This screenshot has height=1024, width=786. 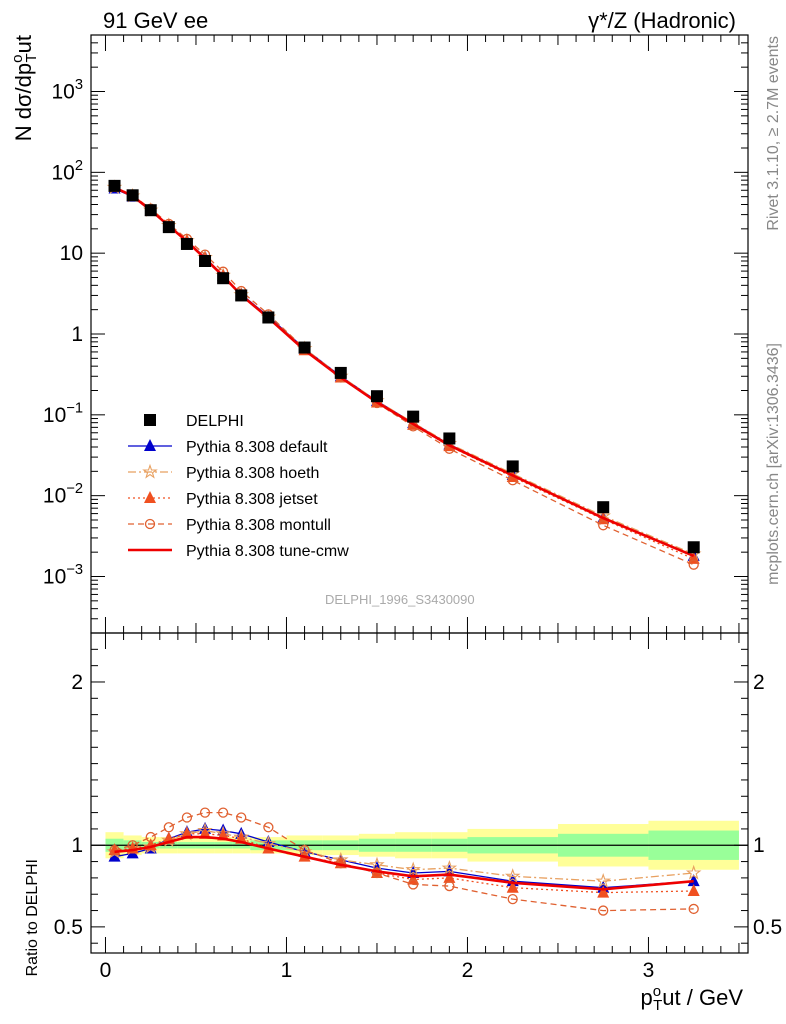 I want to click on main-y-tick-label: 10⁻¹, so click(x=63, y=413).